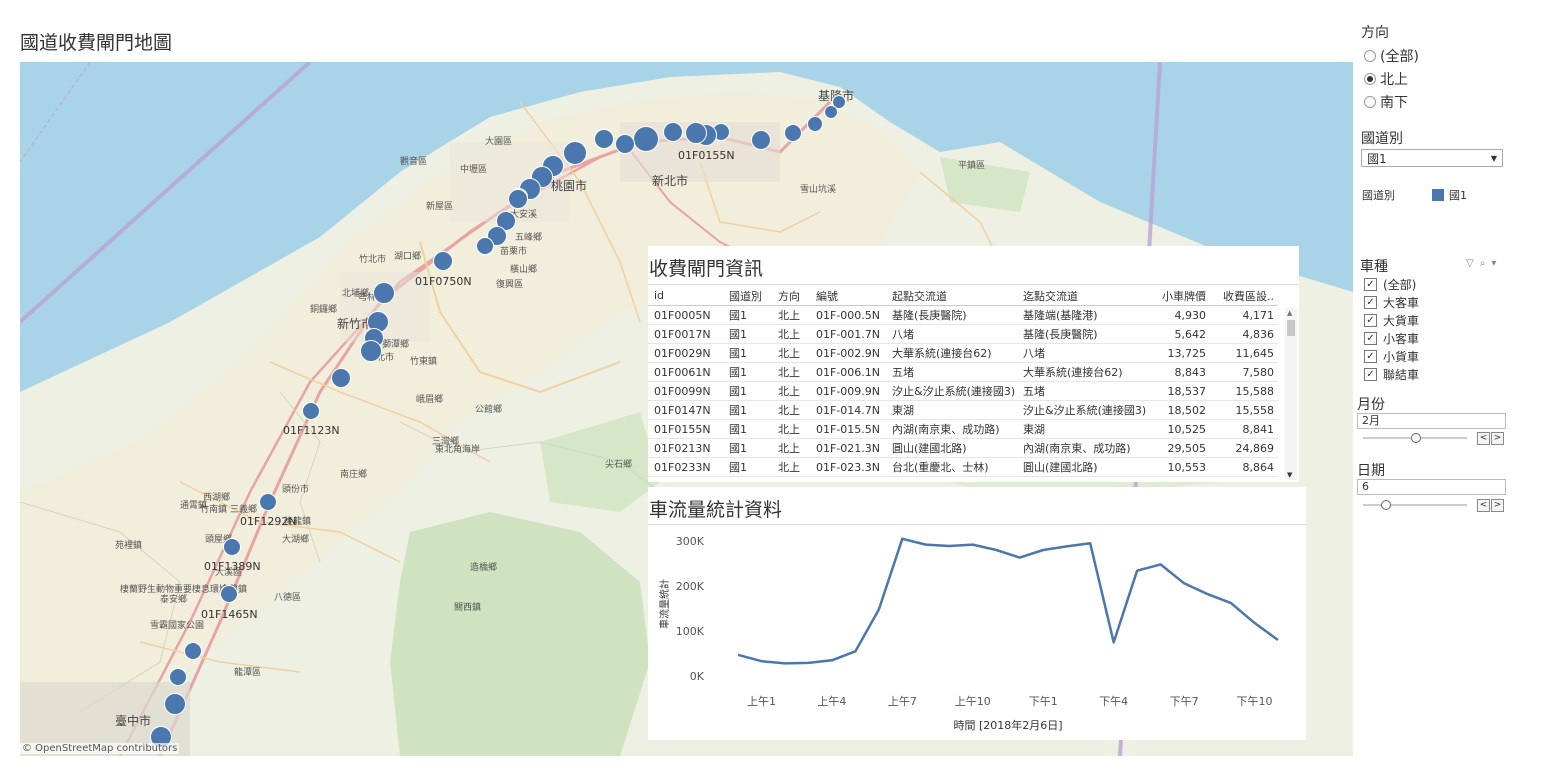  I want to click on scroll-thumb, so click(1291, 328).